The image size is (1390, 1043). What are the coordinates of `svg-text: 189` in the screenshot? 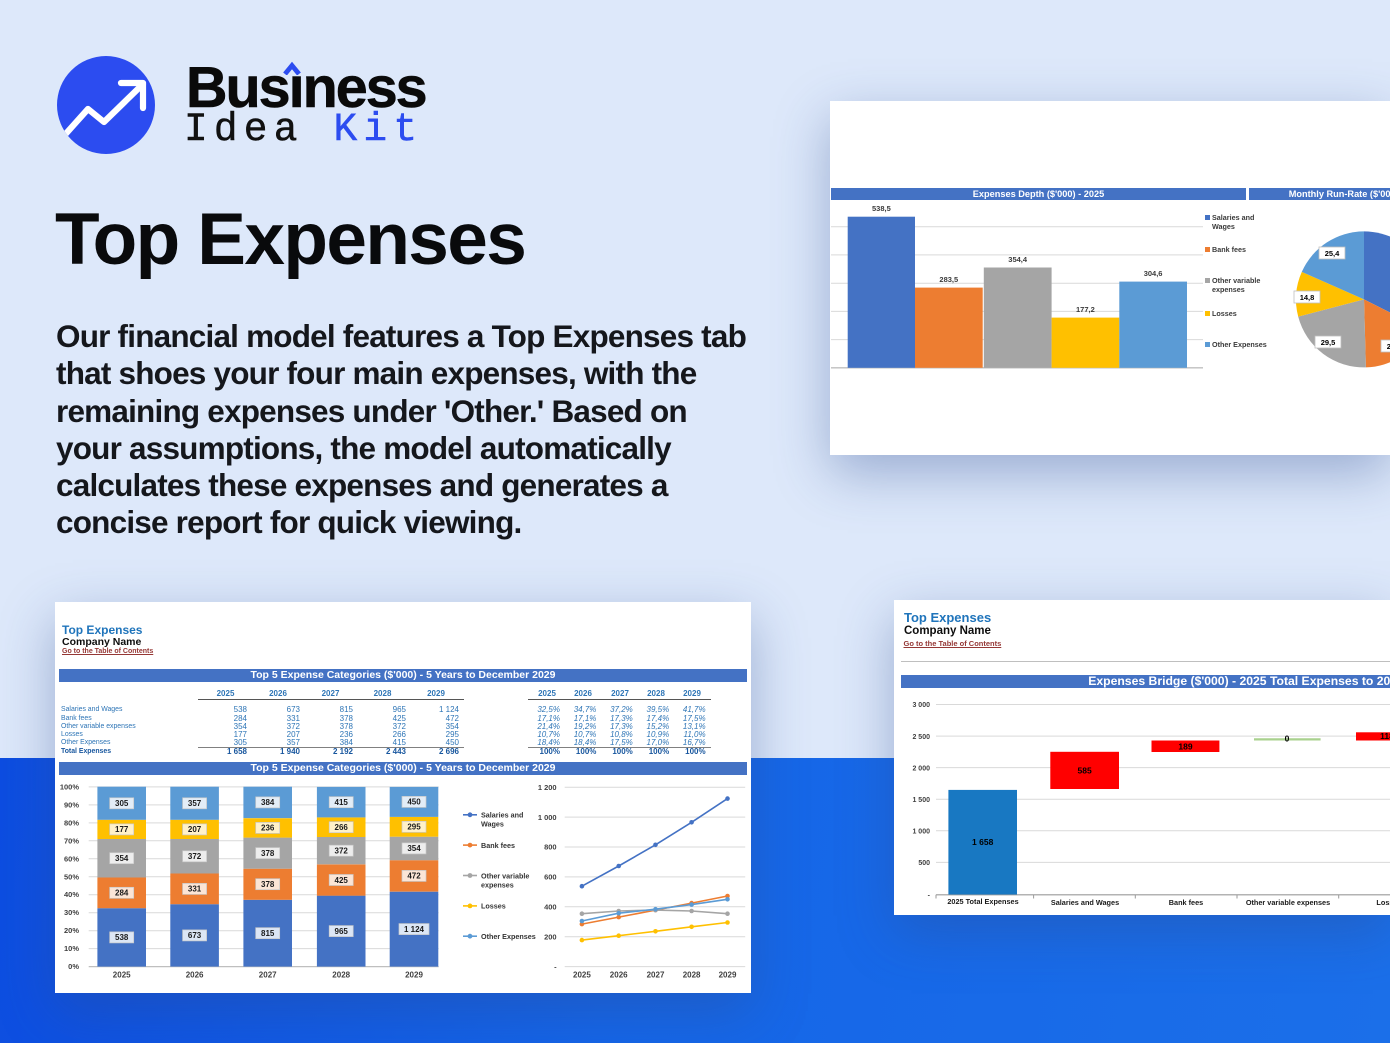 It's located at (1185, 746).